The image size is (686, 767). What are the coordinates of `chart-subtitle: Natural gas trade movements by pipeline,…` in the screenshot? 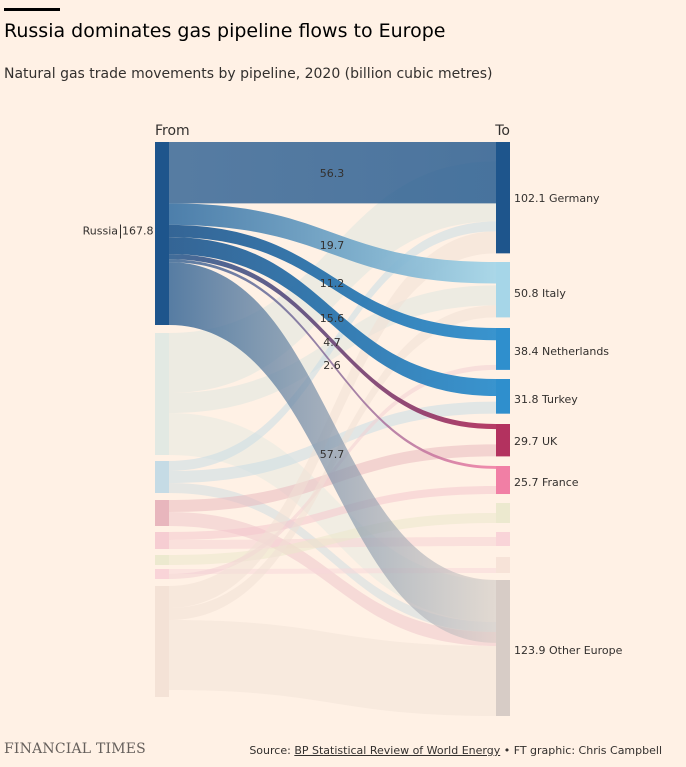 It's located at (248, 74).